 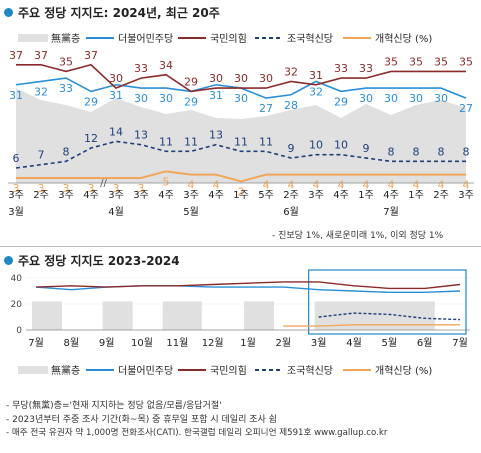 I want to click on legend-label-reform: 개혁신당 (%), so click(x=403, y=371).